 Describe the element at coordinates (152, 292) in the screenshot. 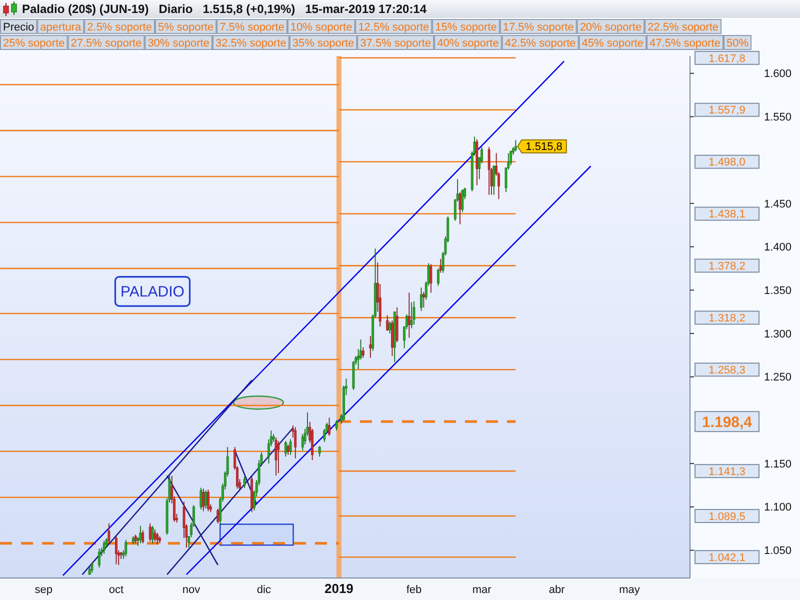

I see `annotation: PALADIO` at that location.